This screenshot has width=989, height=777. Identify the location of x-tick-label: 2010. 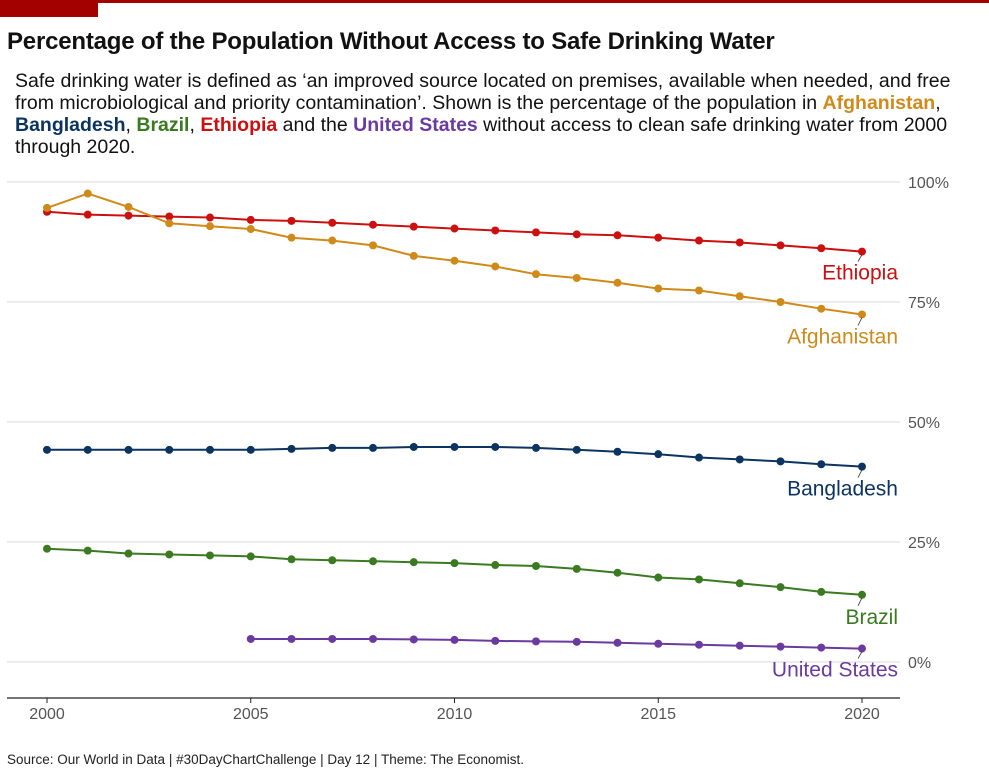
(455, 714).